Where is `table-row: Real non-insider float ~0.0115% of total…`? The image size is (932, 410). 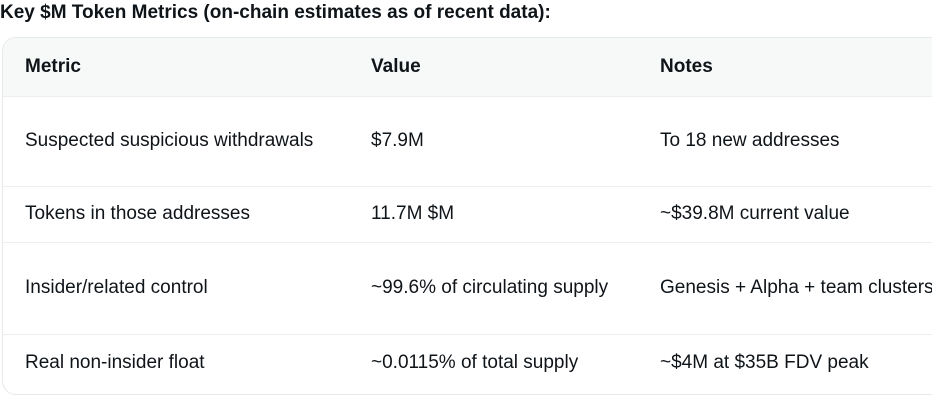 table-row: Real non-insider float ~0.0115% of total… is located at coordinates (467, 362).